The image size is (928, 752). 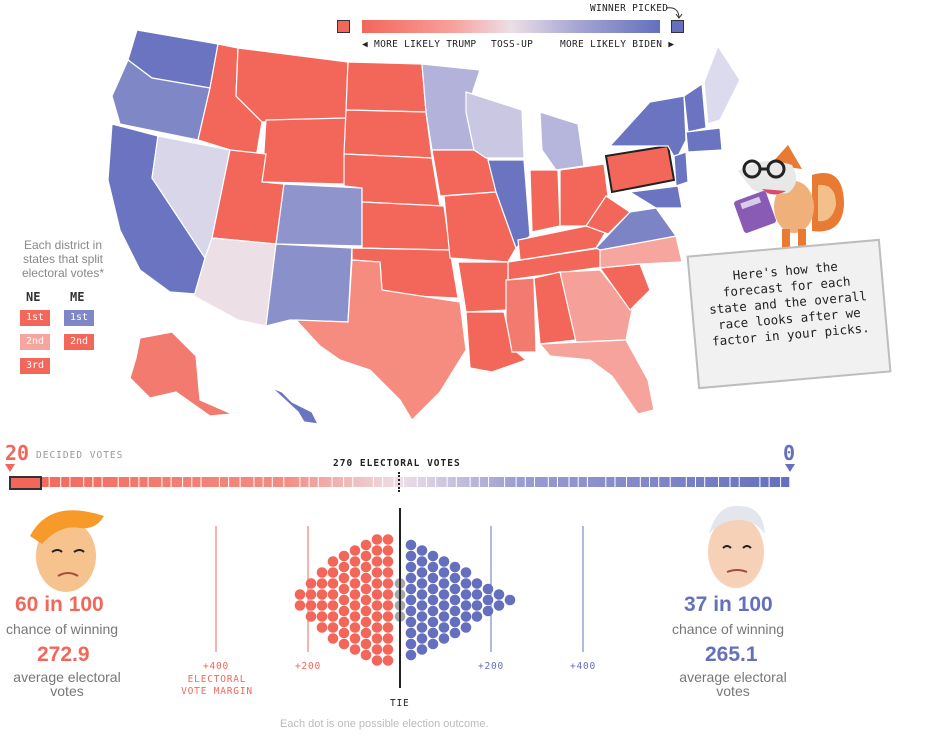 What do you see at coordinates (292, 85) in the screenshot?
I see `state-montana` at bounding box center [292, 85].